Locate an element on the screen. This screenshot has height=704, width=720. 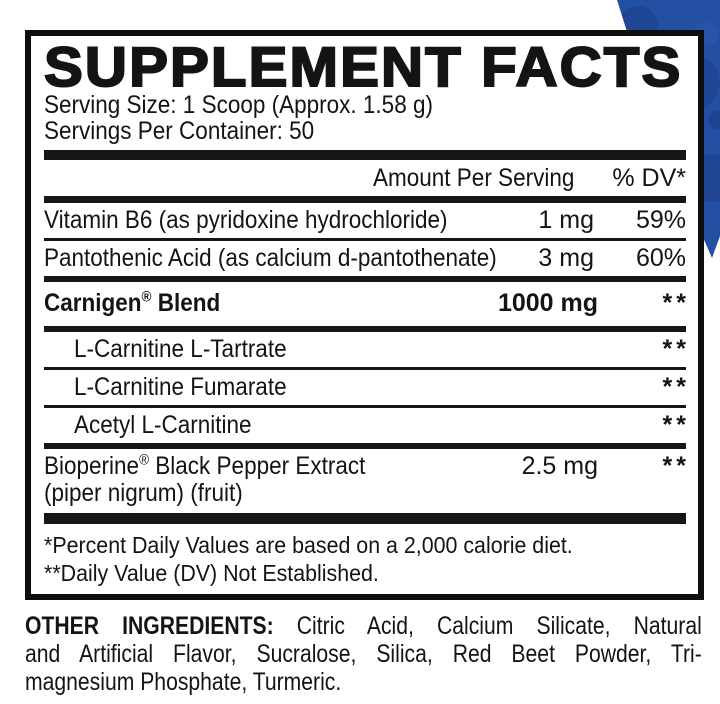
column-header-amount: Amount Per Serving is located at coordinates (473, 178).